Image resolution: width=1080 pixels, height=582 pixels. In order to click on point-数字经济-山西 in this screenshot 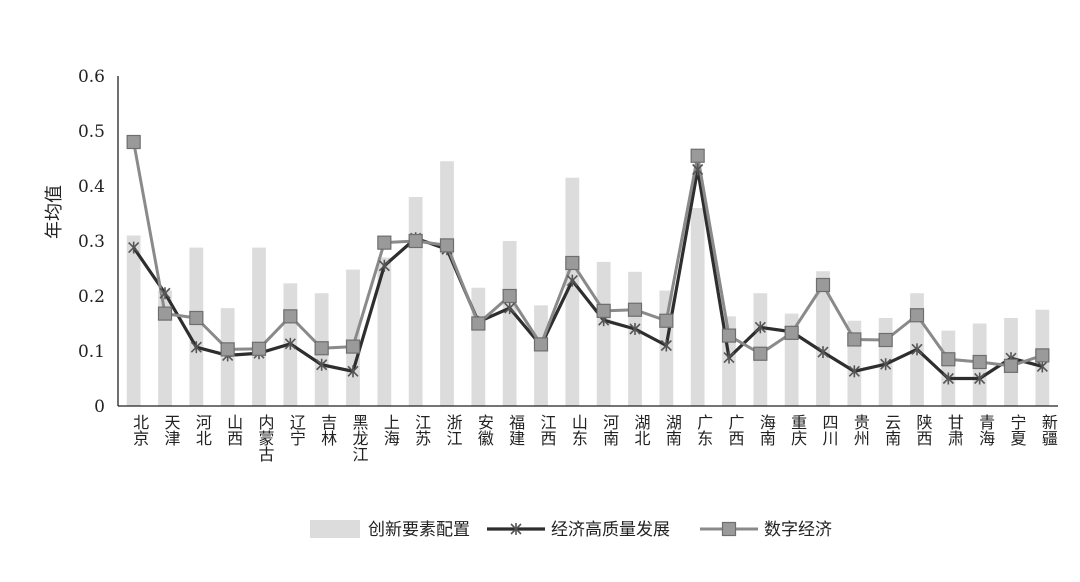, I will do `click(227, 349)`.